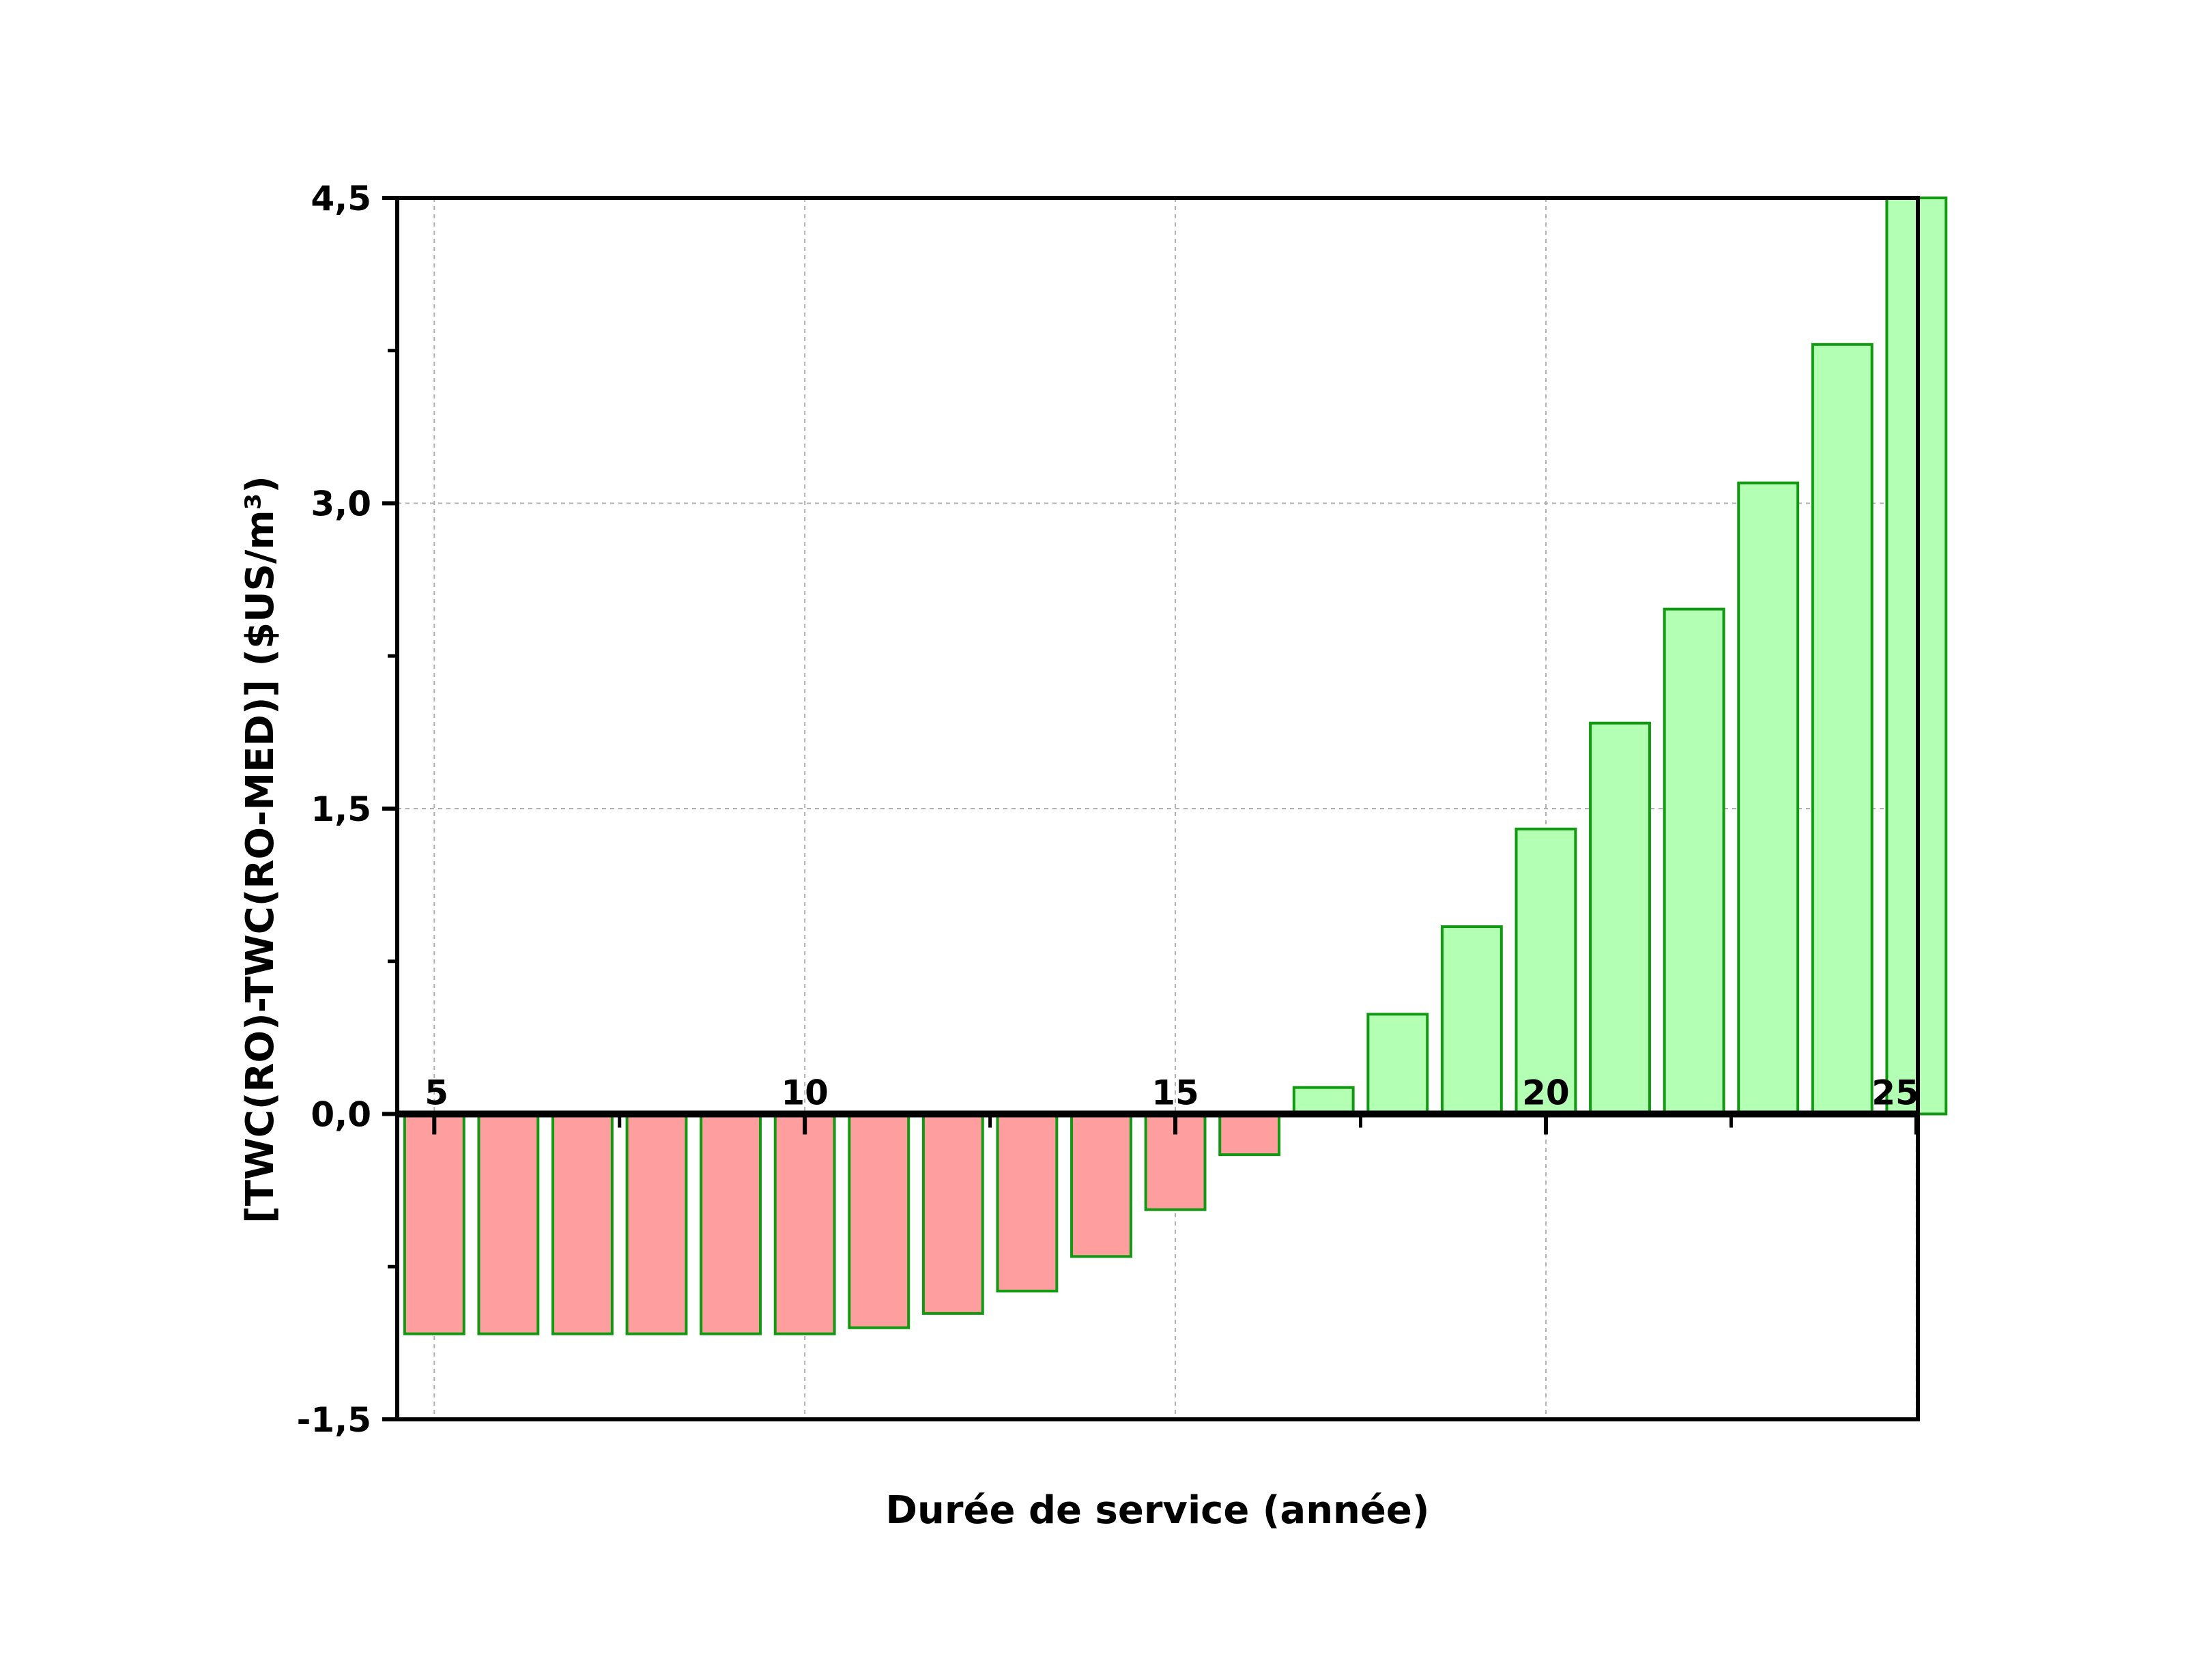 This screenshot has width=2195, height=1680. Describe the element at coordinates (805, 1093) in the screenshot. I see `x-tick-label: 10` at that location.